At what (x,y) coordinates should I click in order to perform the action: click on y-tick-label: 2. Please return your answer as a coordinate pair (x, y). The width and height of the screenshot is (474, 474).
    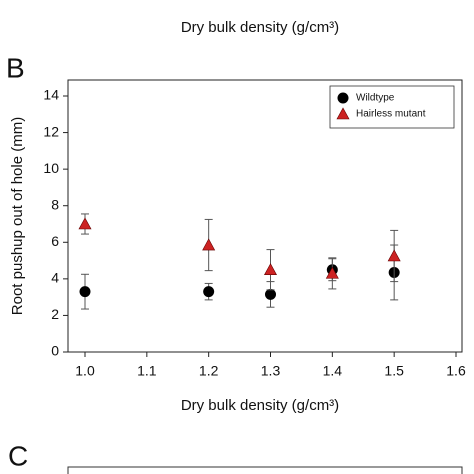
    Looking at the image, I should click on (55, 314).